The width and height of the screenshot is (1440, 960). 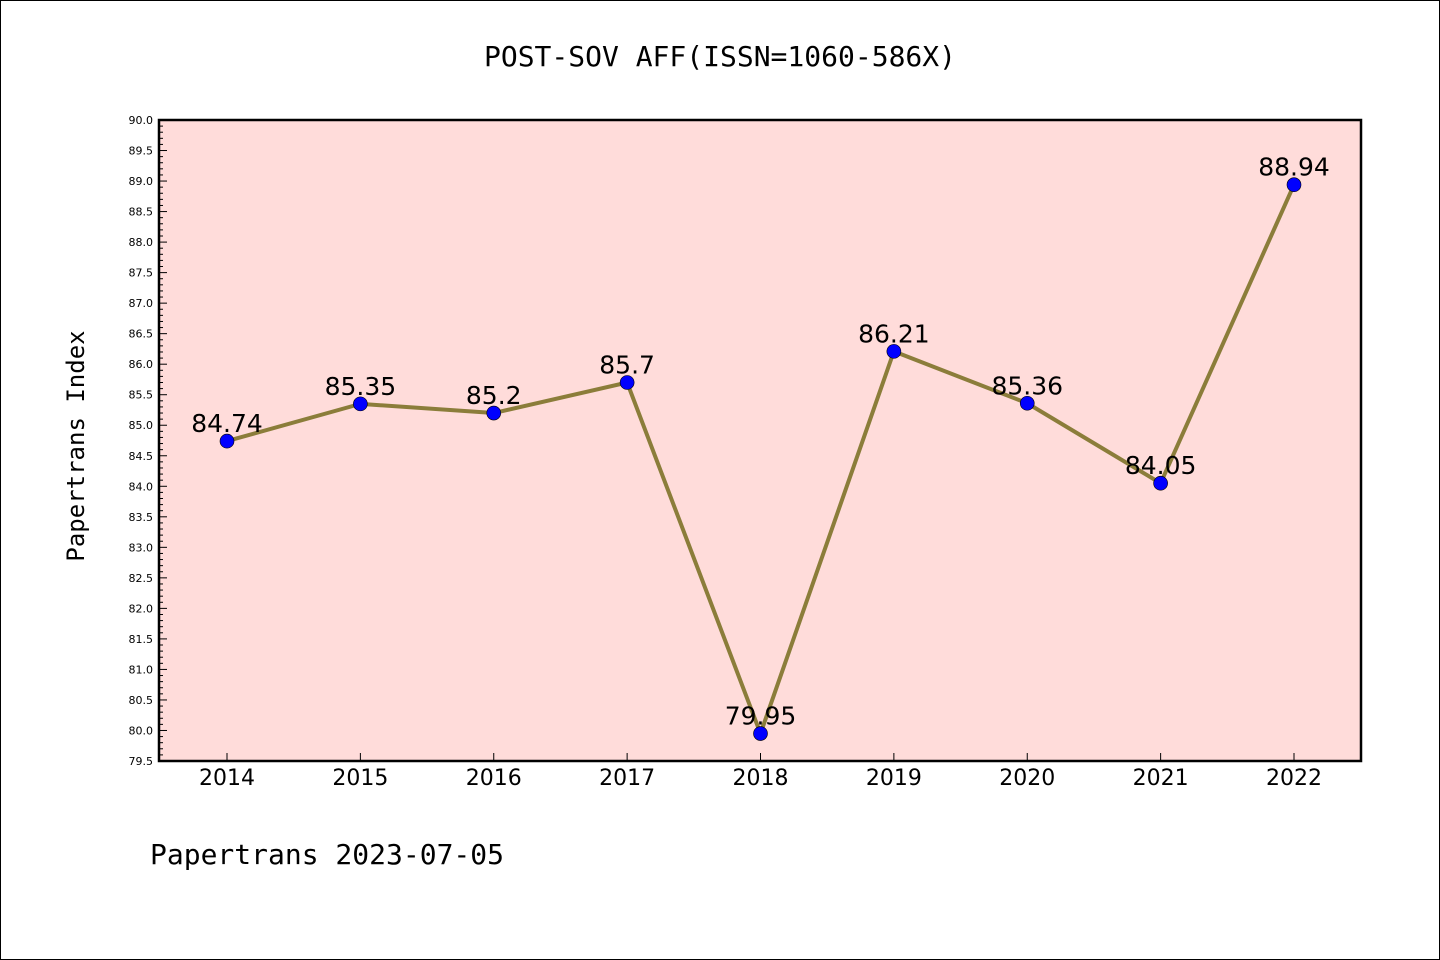 I want to click on y-tick-label: 83.0, so click(x=141, y=547).